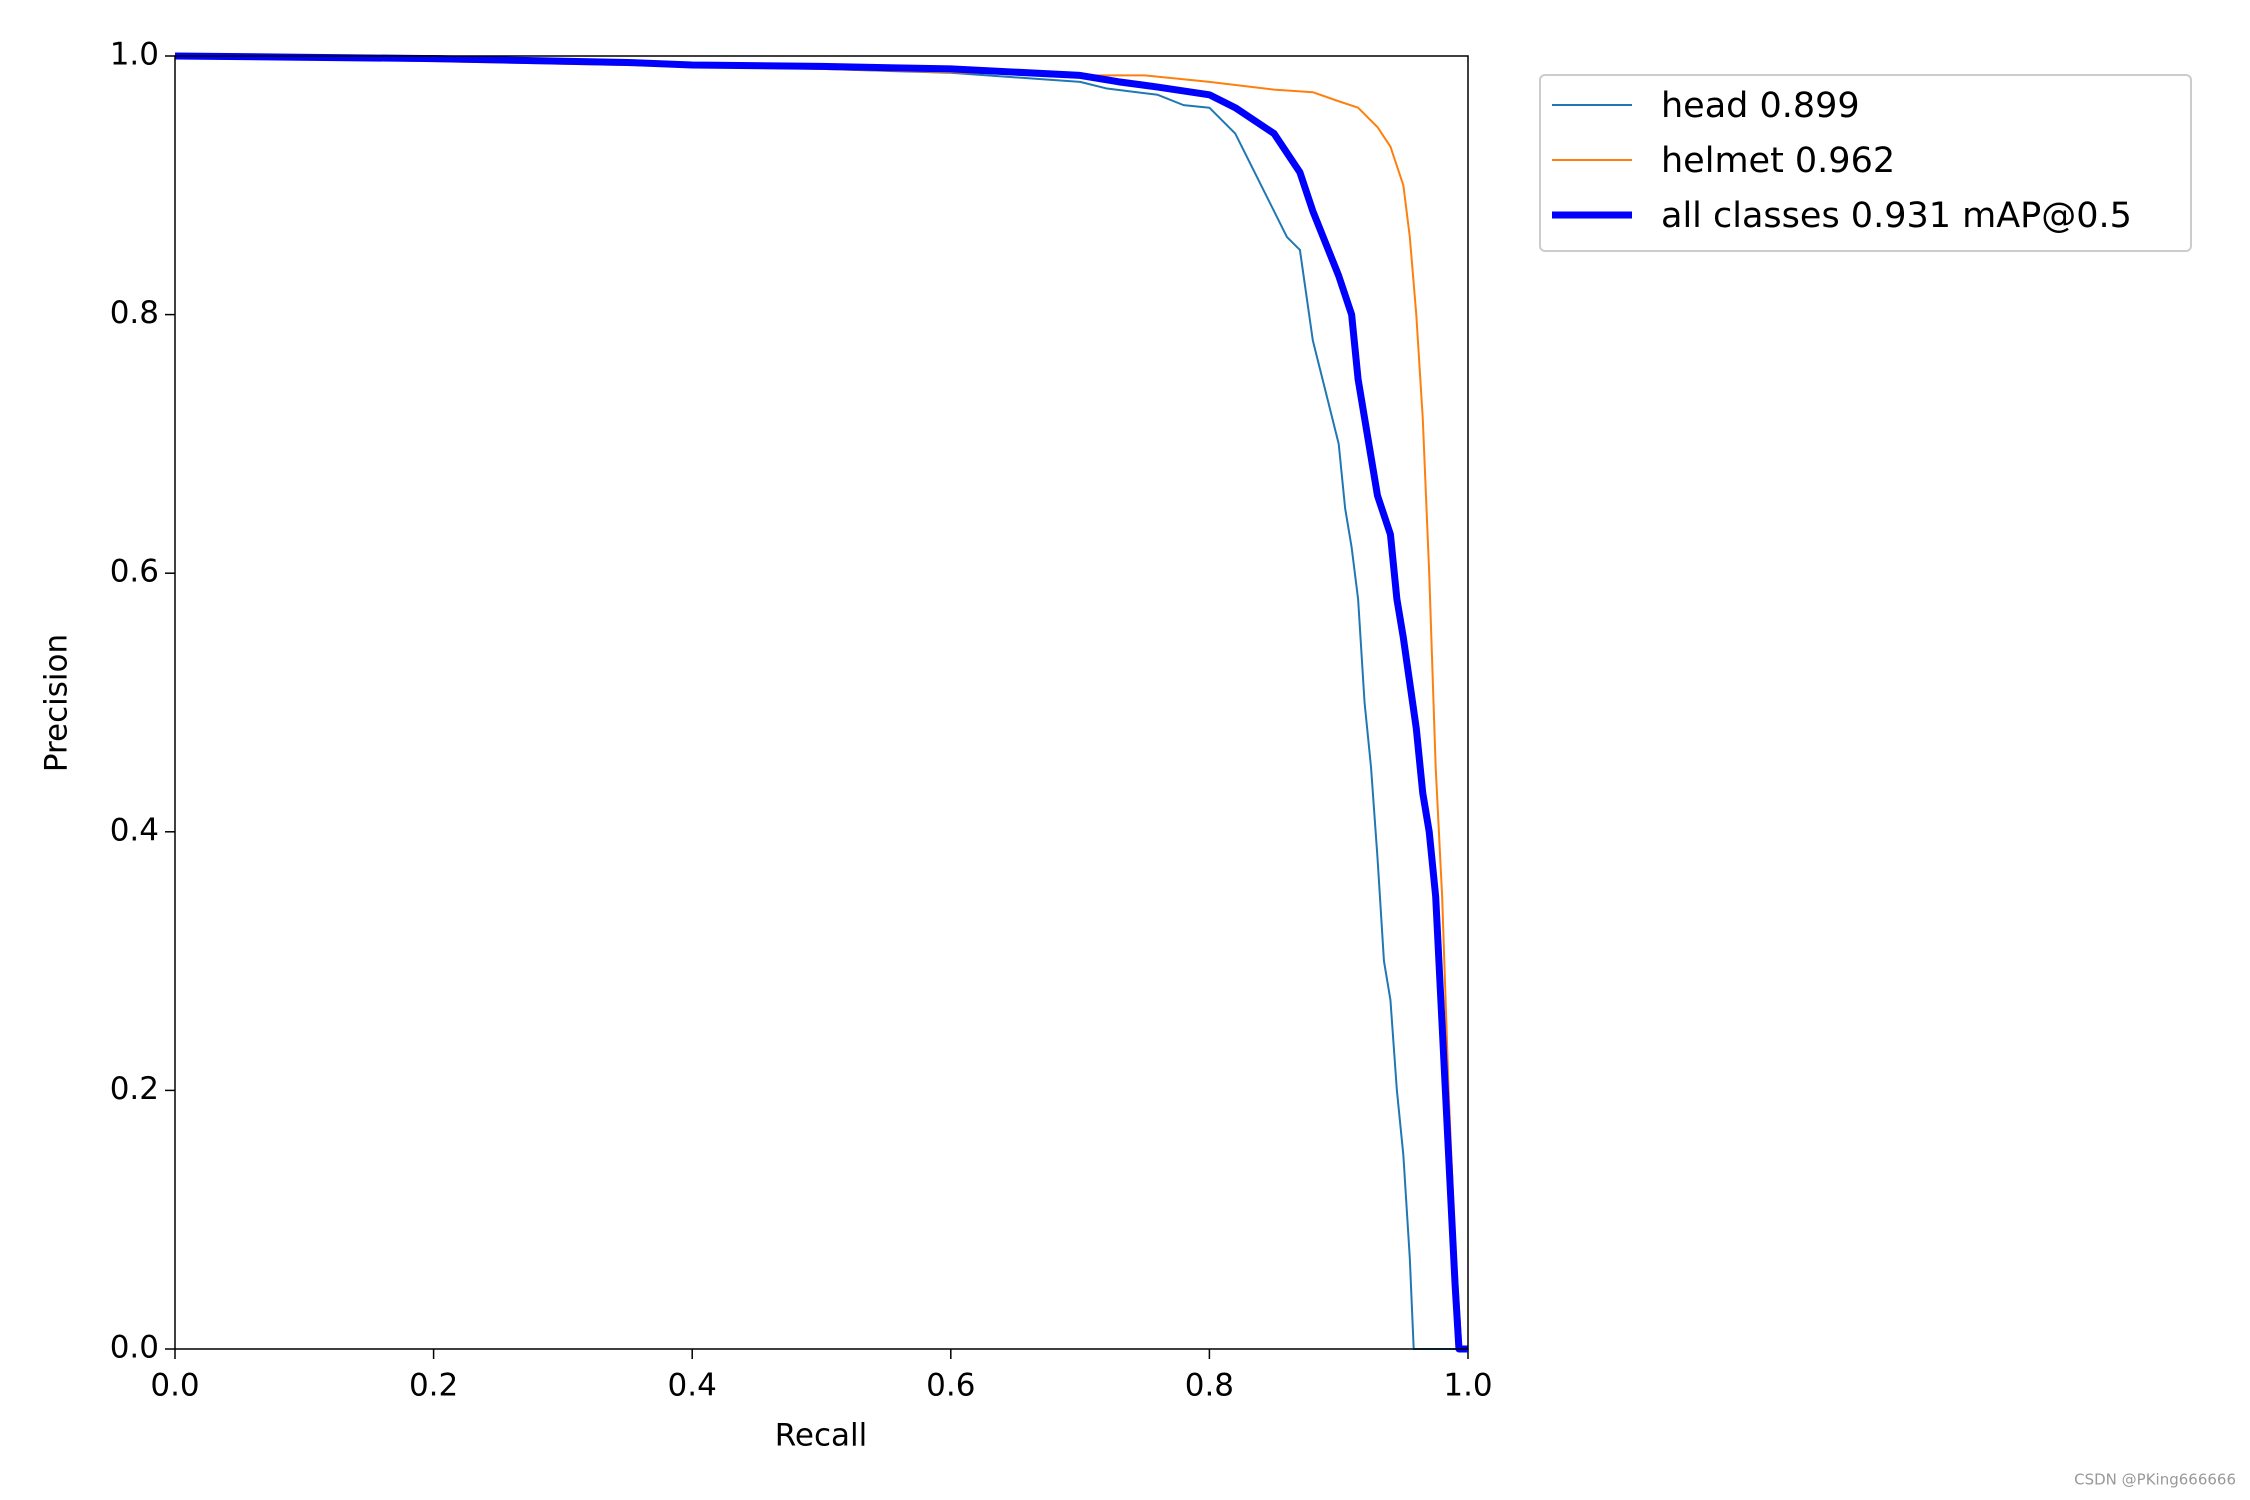 The width and height of the screenshot is (2250, 1500). What do you see at coordinates (692, 1386) in the screenshot?
I see `x-tick-label: 0.4` at bounding box center [692, 1386].